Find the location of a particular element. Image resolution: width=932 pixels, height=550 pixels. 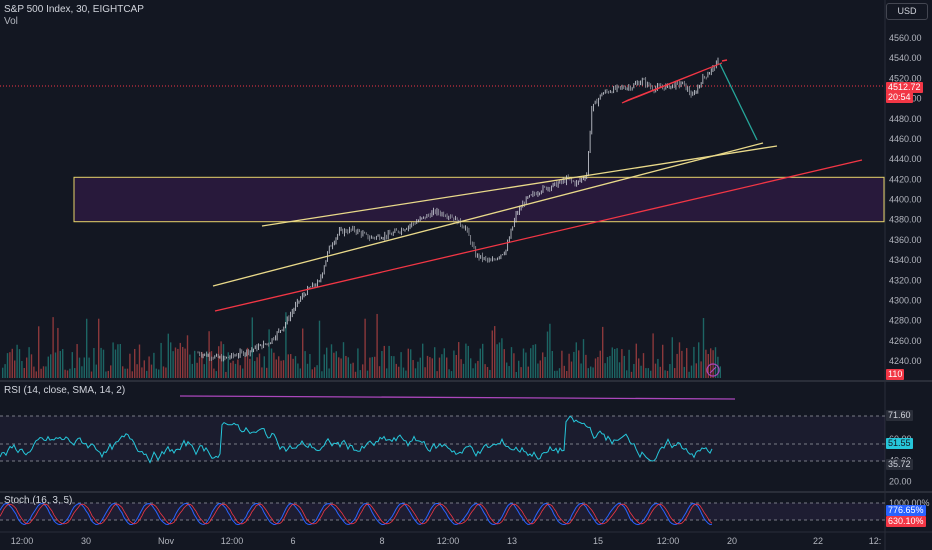

stoch-panel is located at coordinates (442, 512).